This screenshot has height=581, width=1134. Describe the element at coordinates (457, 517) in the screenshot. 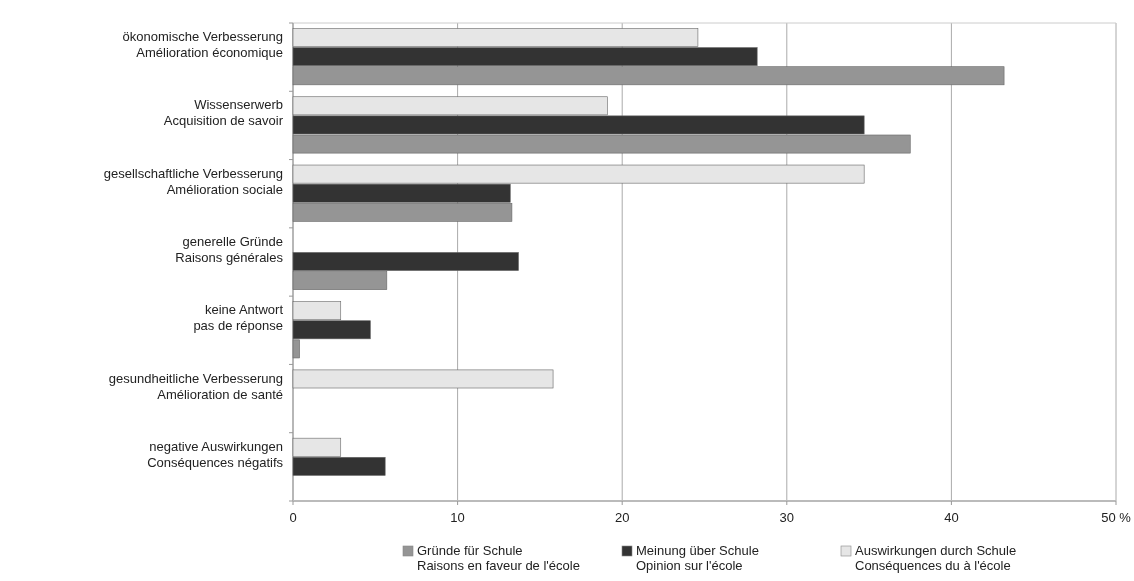

I see `x-tick-label: 10` at that location.